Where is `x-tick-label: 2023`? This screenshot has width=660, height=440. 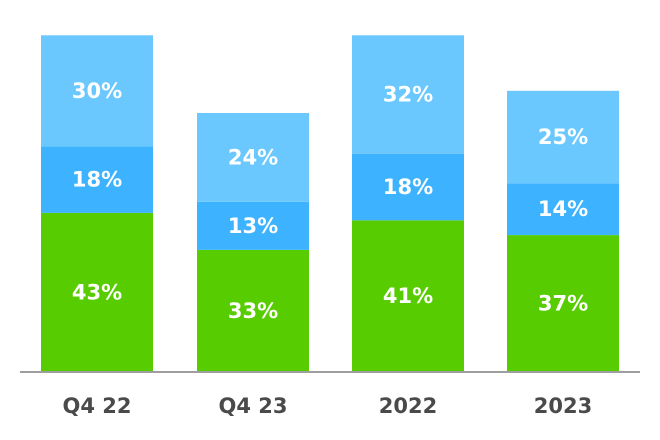
x-tick-label: 2023 is located at coordinates (563, 406).